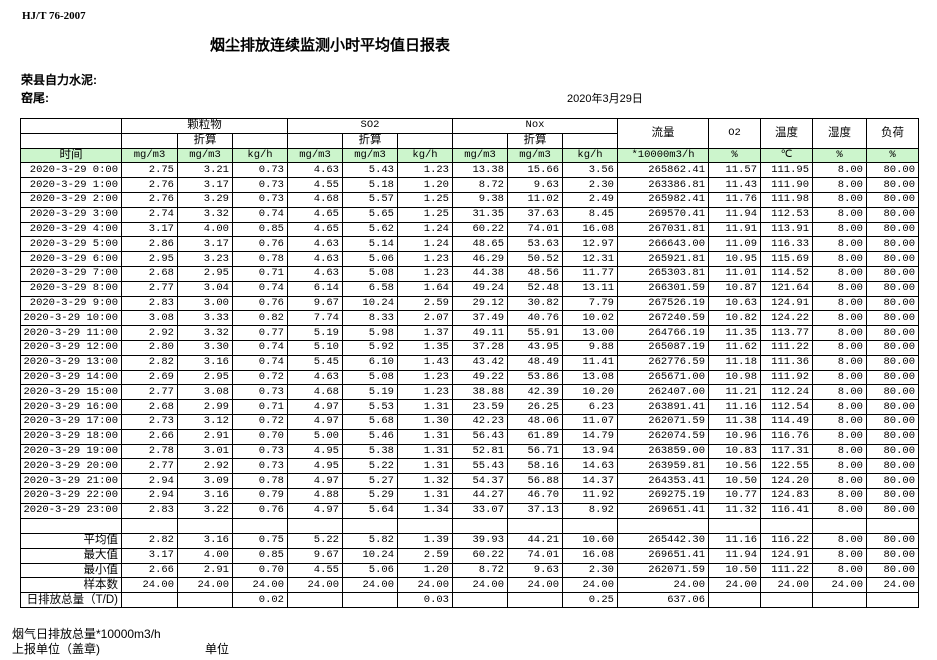 This screenshot has height=660, width=937. Describe the element at coordinates (590, 244) in the screenshot. I see `data-cell: 12.97` at that location.